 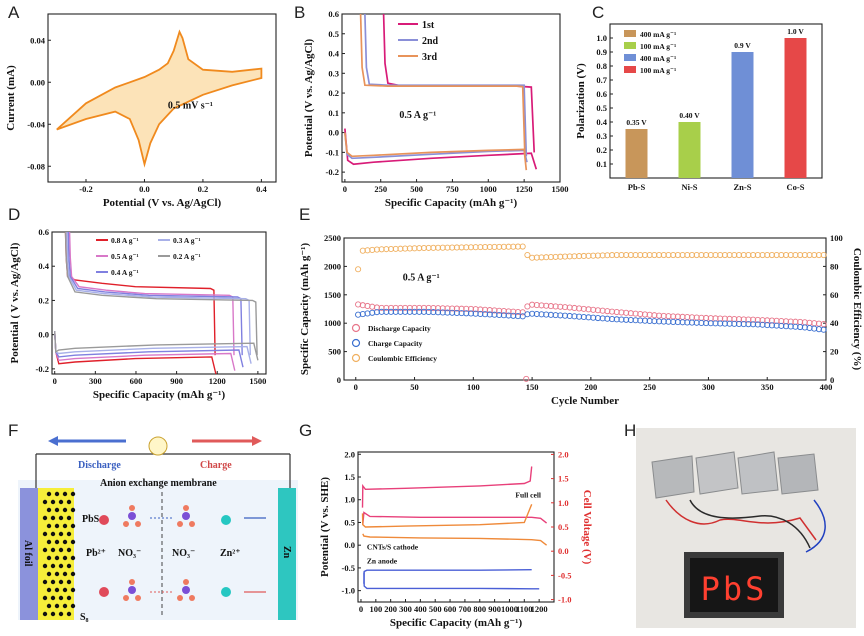 I want to click on y-axis-label: Potential (V vs. Ag/AgCl), so click(x=309, y=97).